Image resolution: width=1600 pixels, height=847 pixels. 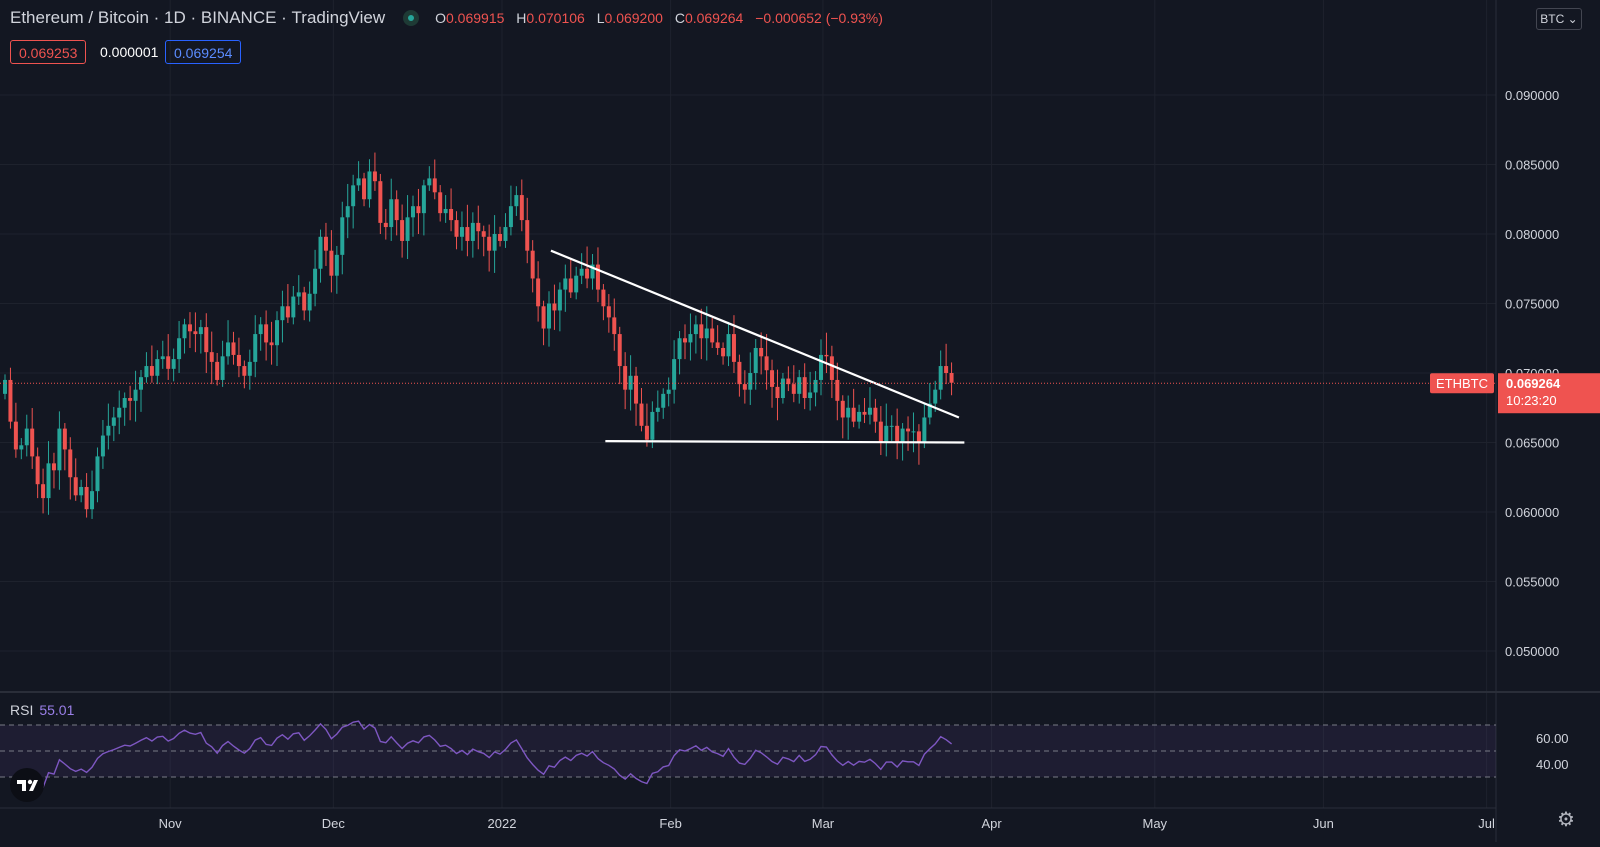 What do you see at coordinates (175, 17) in the screenshot?
I see `interval: 1D` at bounding box center [175, 17].